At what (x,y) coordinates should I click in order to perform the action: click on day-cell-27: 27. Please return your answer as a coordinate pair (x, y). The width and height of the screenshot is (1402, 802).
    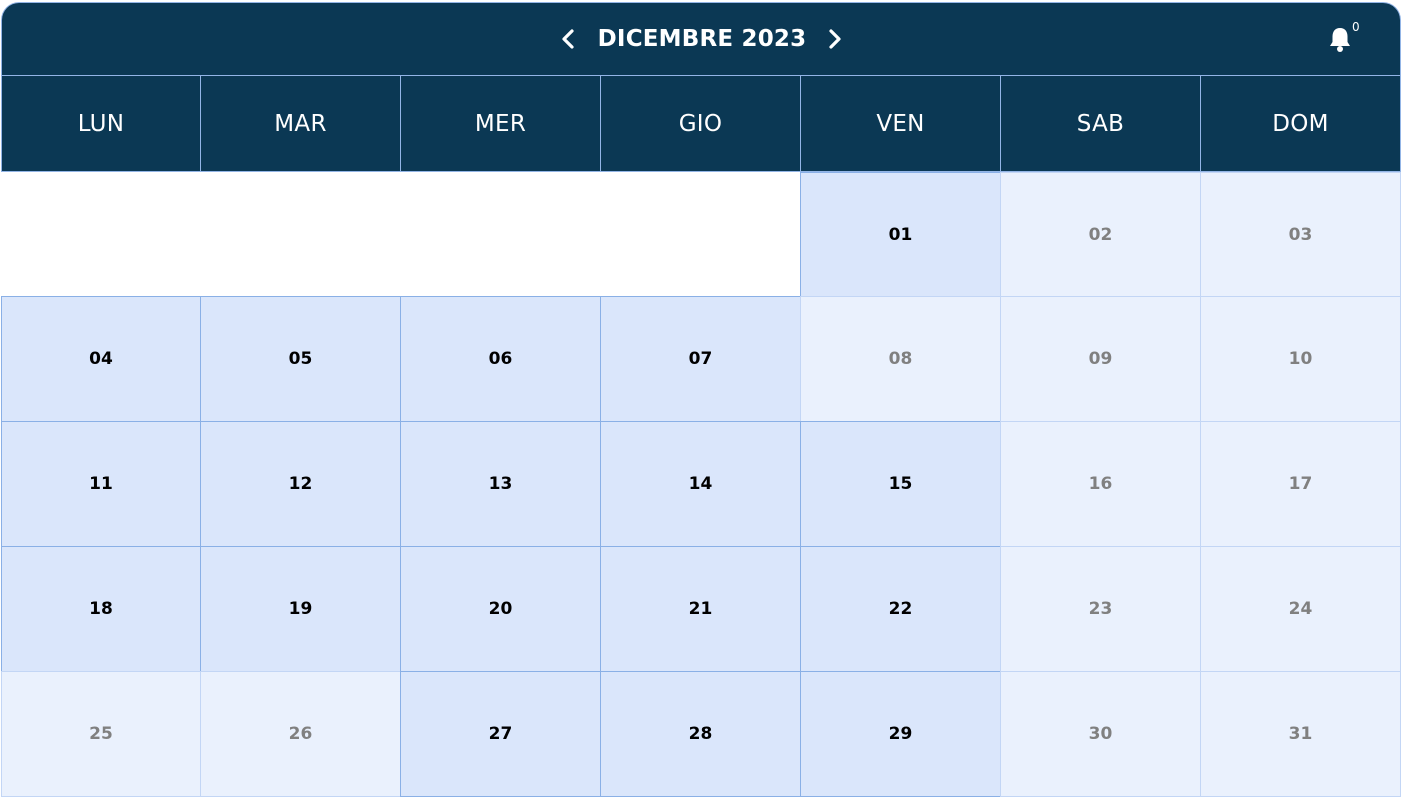
    Looking at the image, I should click on (500, 734).